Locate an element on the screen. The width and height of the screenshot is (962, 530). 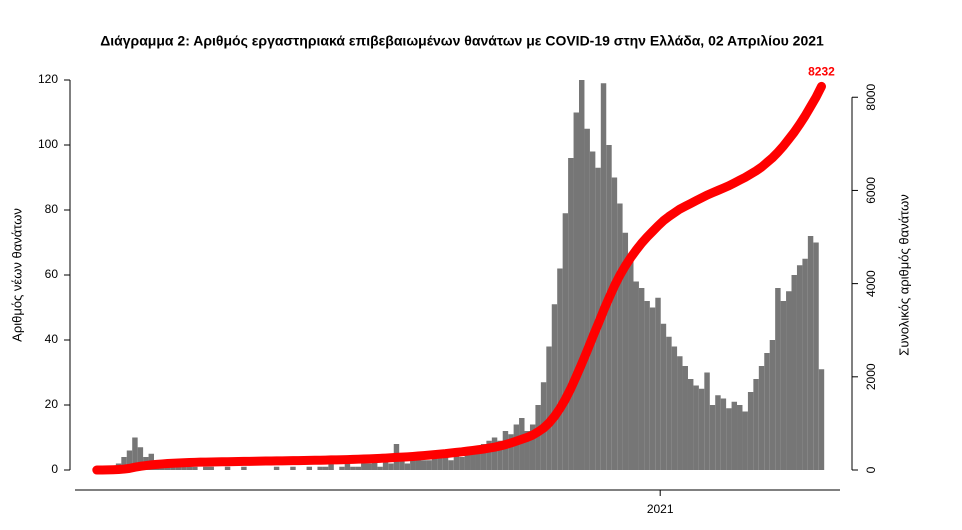
y2-tick-label: 8000 is located at coordinates (871, 97).